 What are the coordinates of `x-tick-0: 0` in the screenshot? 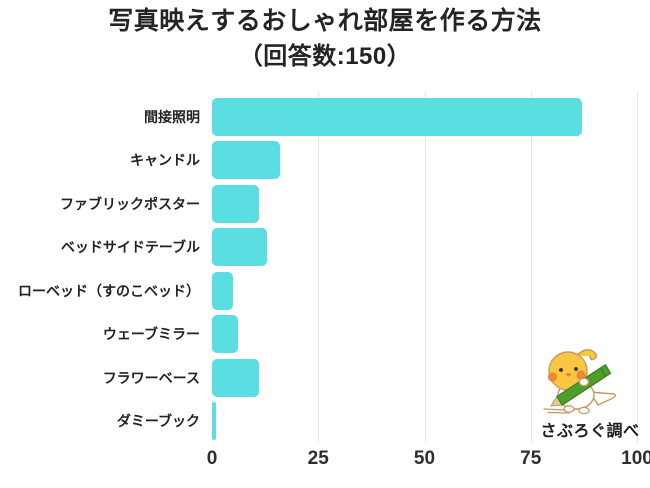 It's located at (212, 458).